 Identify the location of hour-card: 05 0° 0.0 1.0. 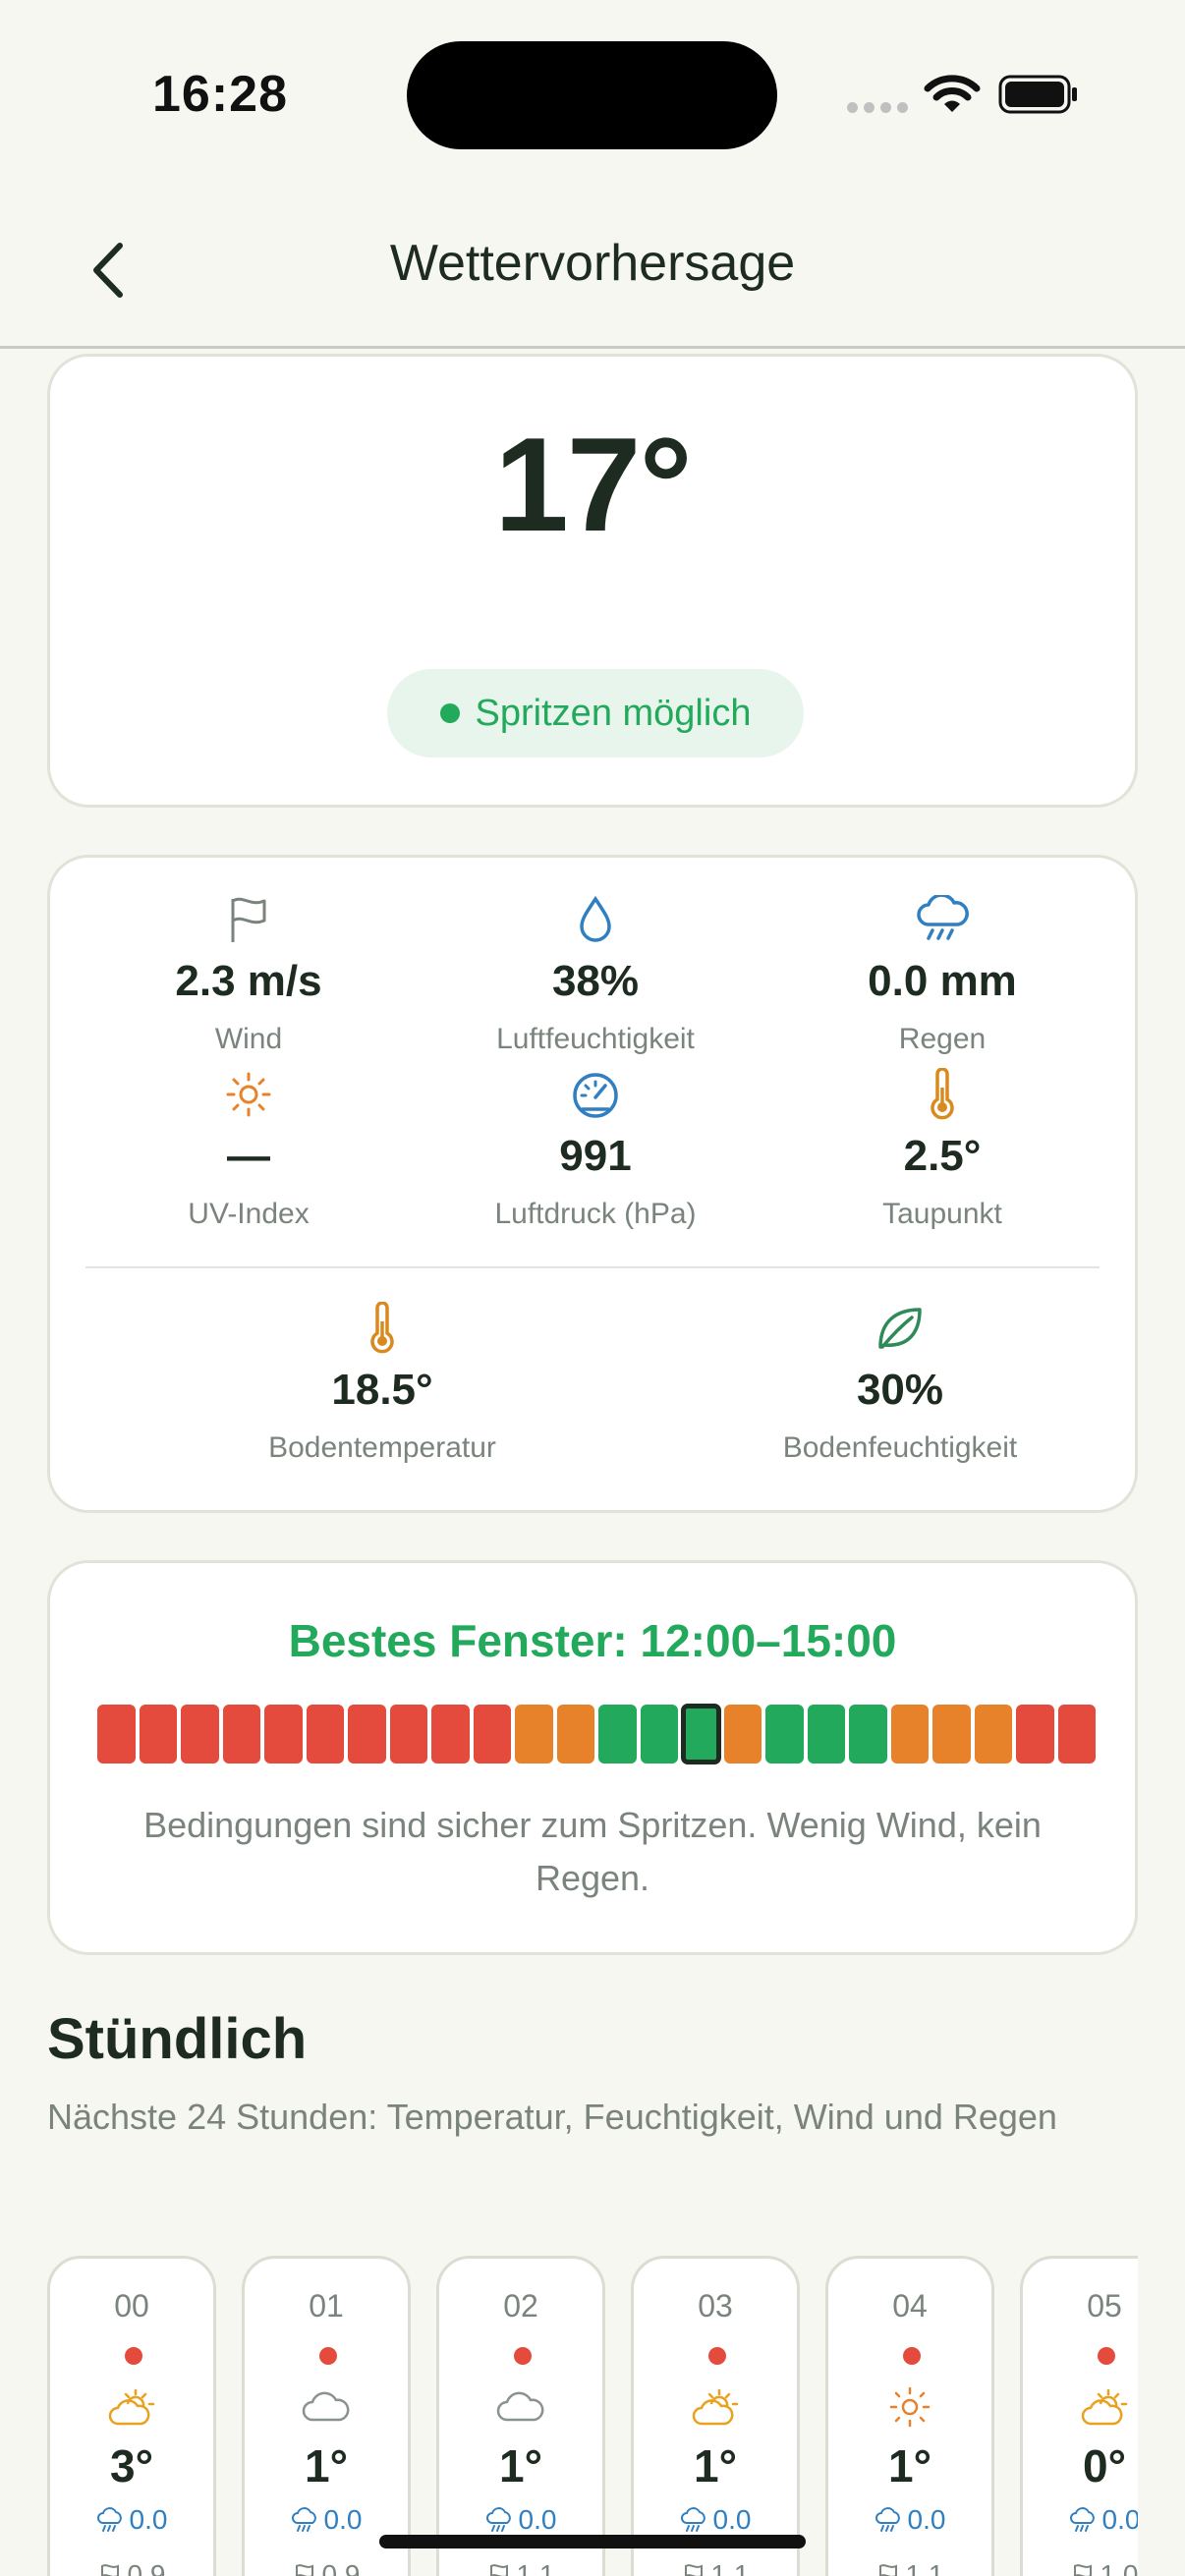
(1079, 2416).